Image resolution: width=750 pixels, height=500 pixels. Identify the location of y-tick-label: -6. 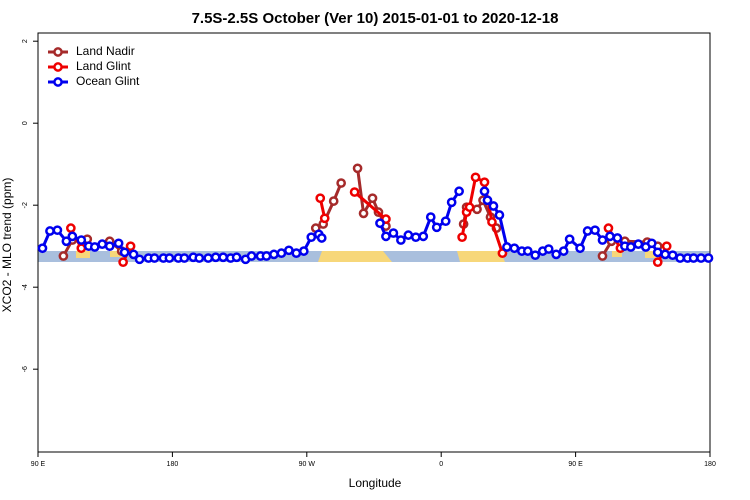
(25, 369).